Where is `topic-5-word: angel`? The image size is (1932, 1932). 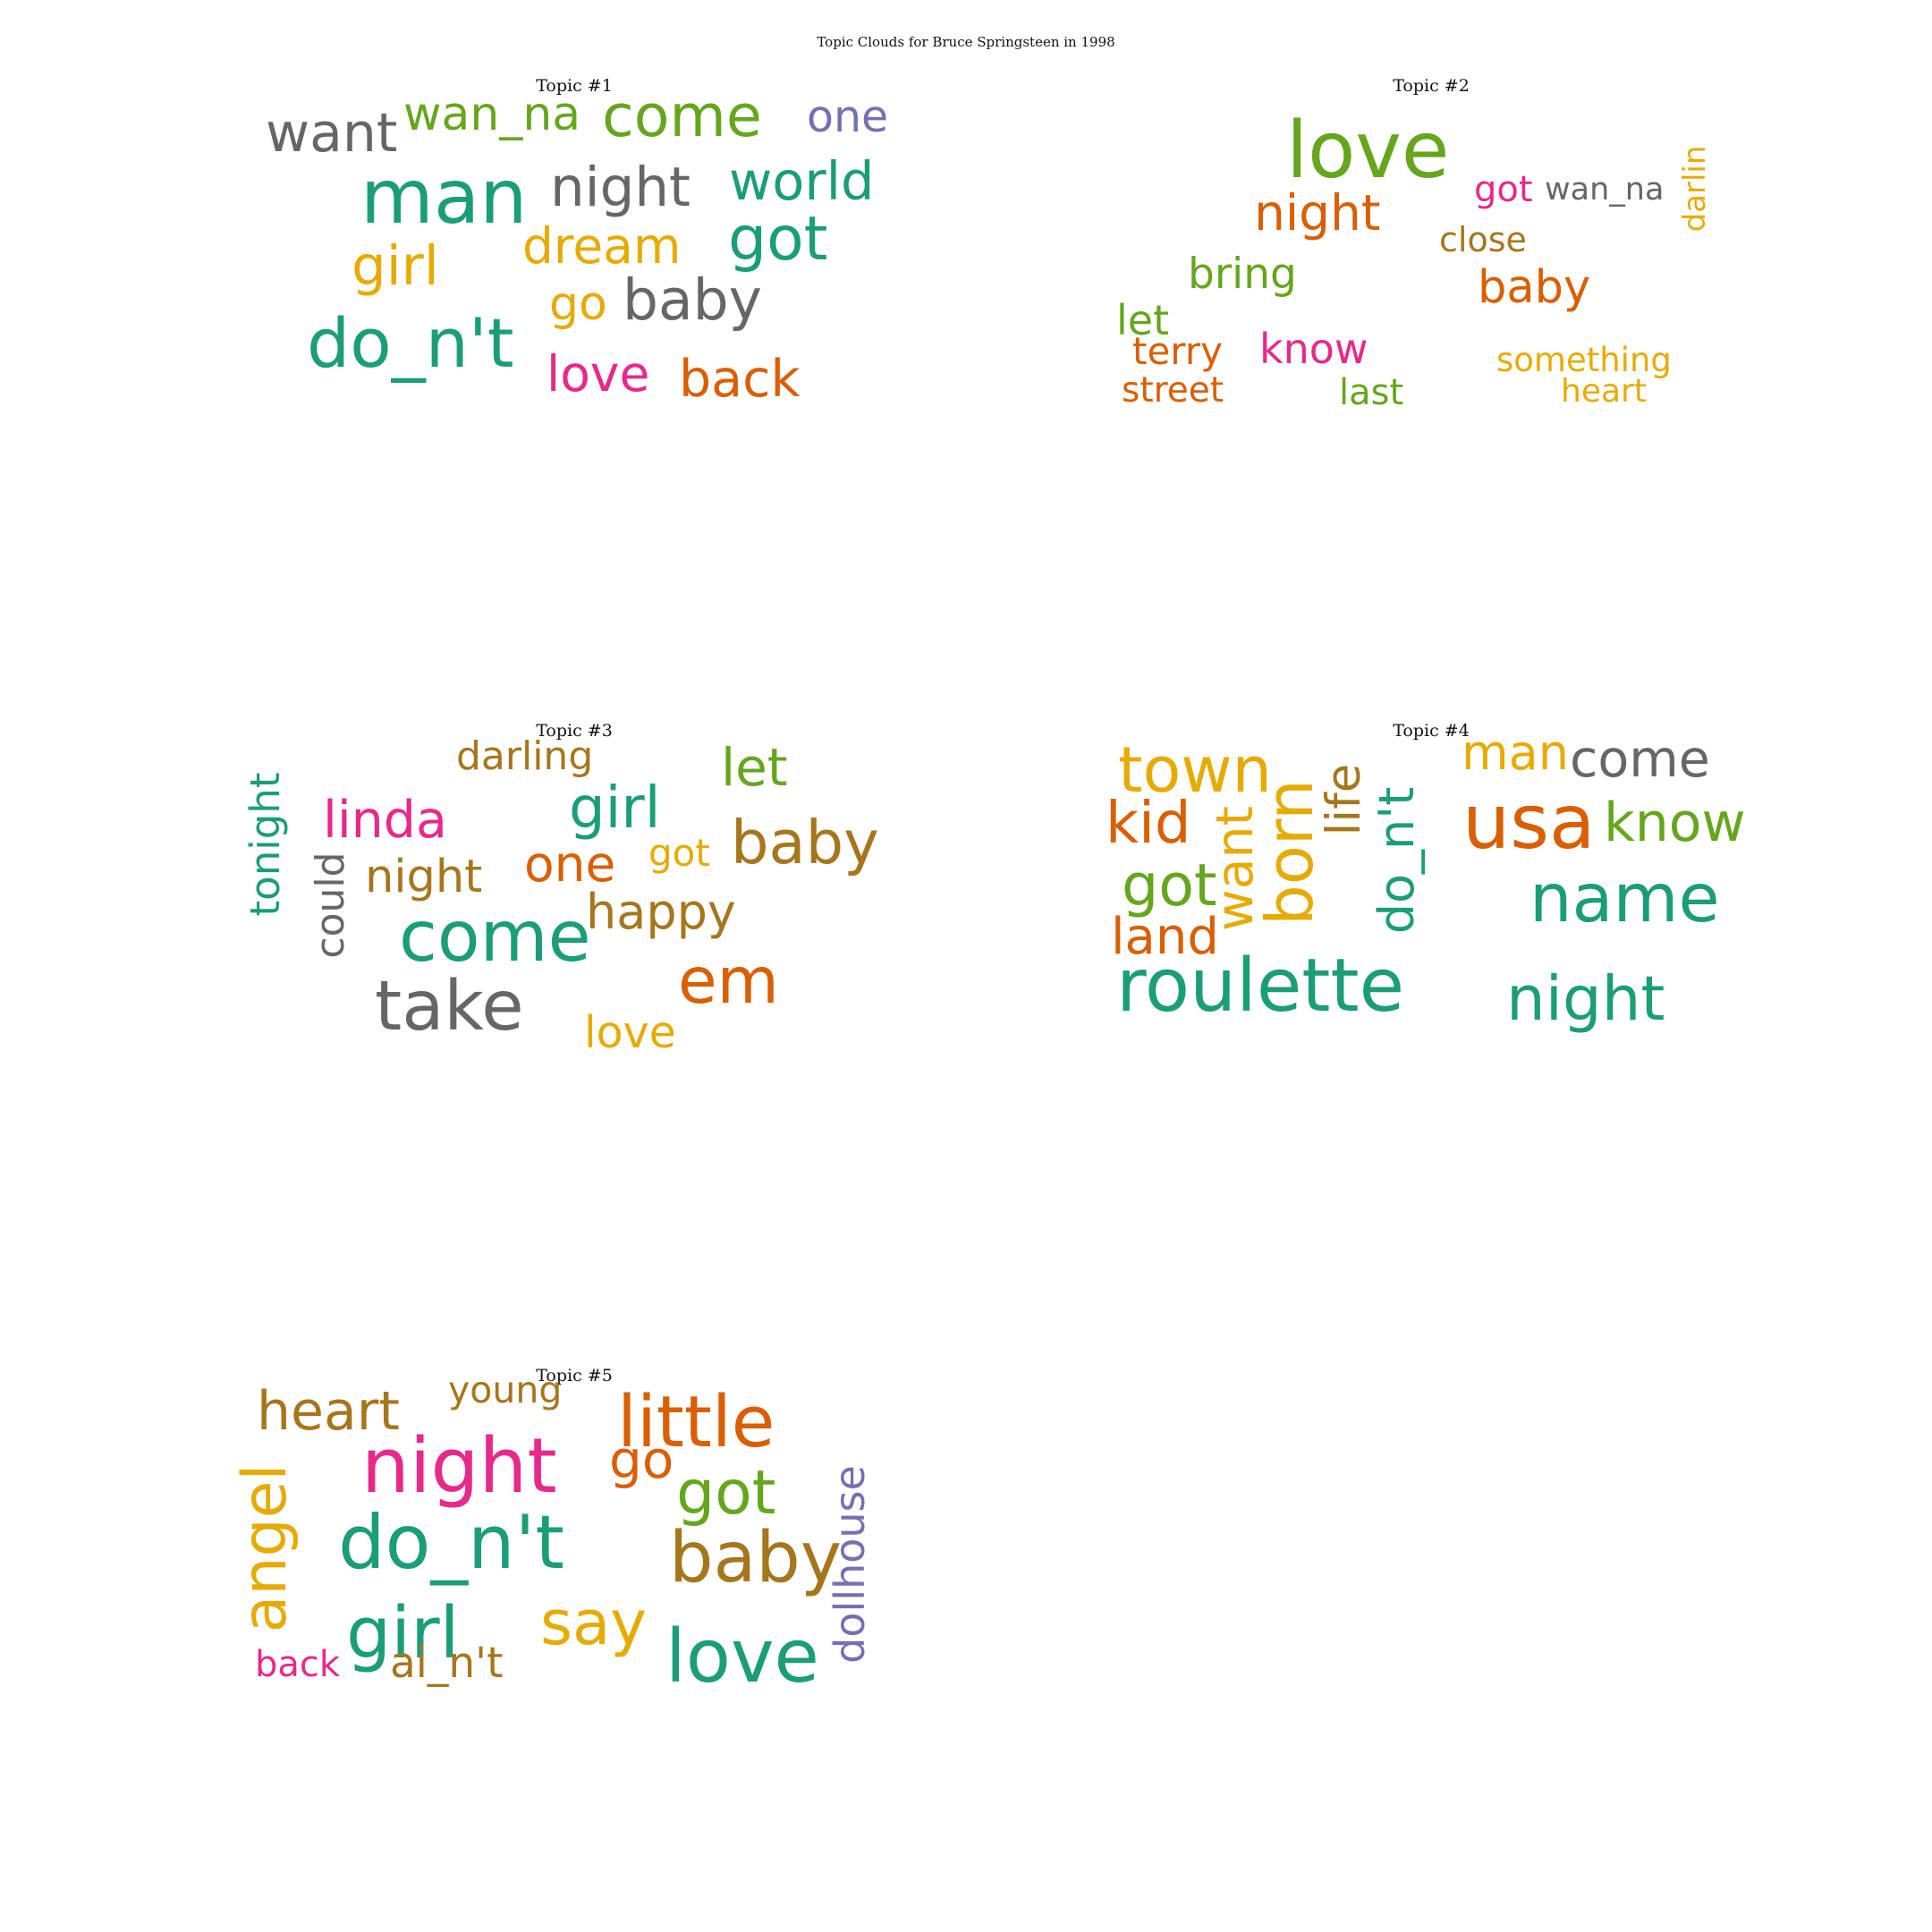 topic-5-word: angel is located at coordinates (265, 1548).